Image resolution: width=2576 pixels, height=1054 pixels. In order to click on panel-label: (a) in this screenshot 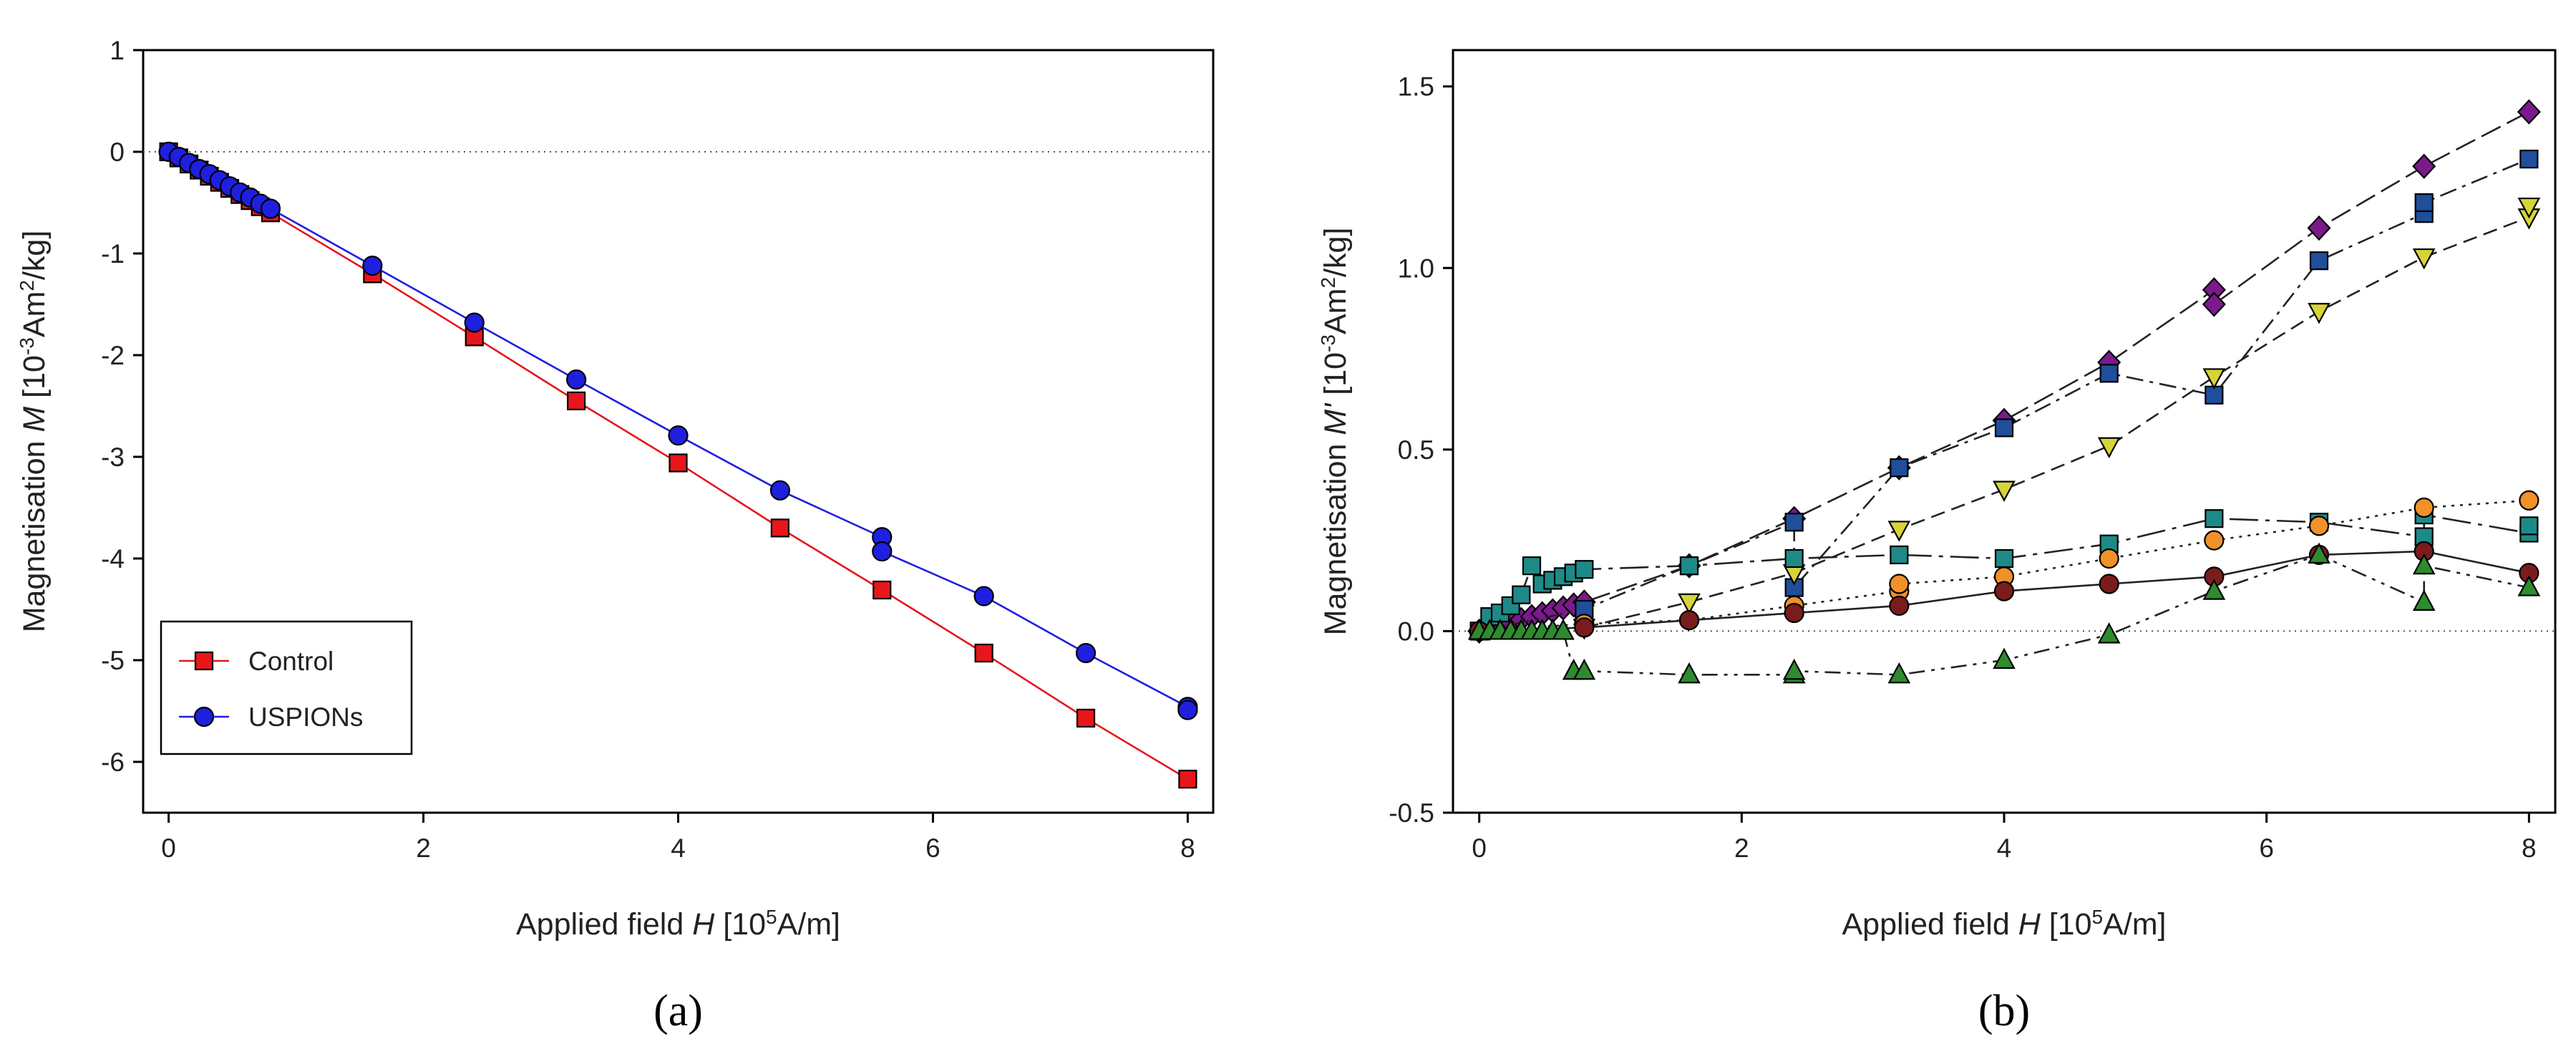, I will do `click(678, 1011)`.